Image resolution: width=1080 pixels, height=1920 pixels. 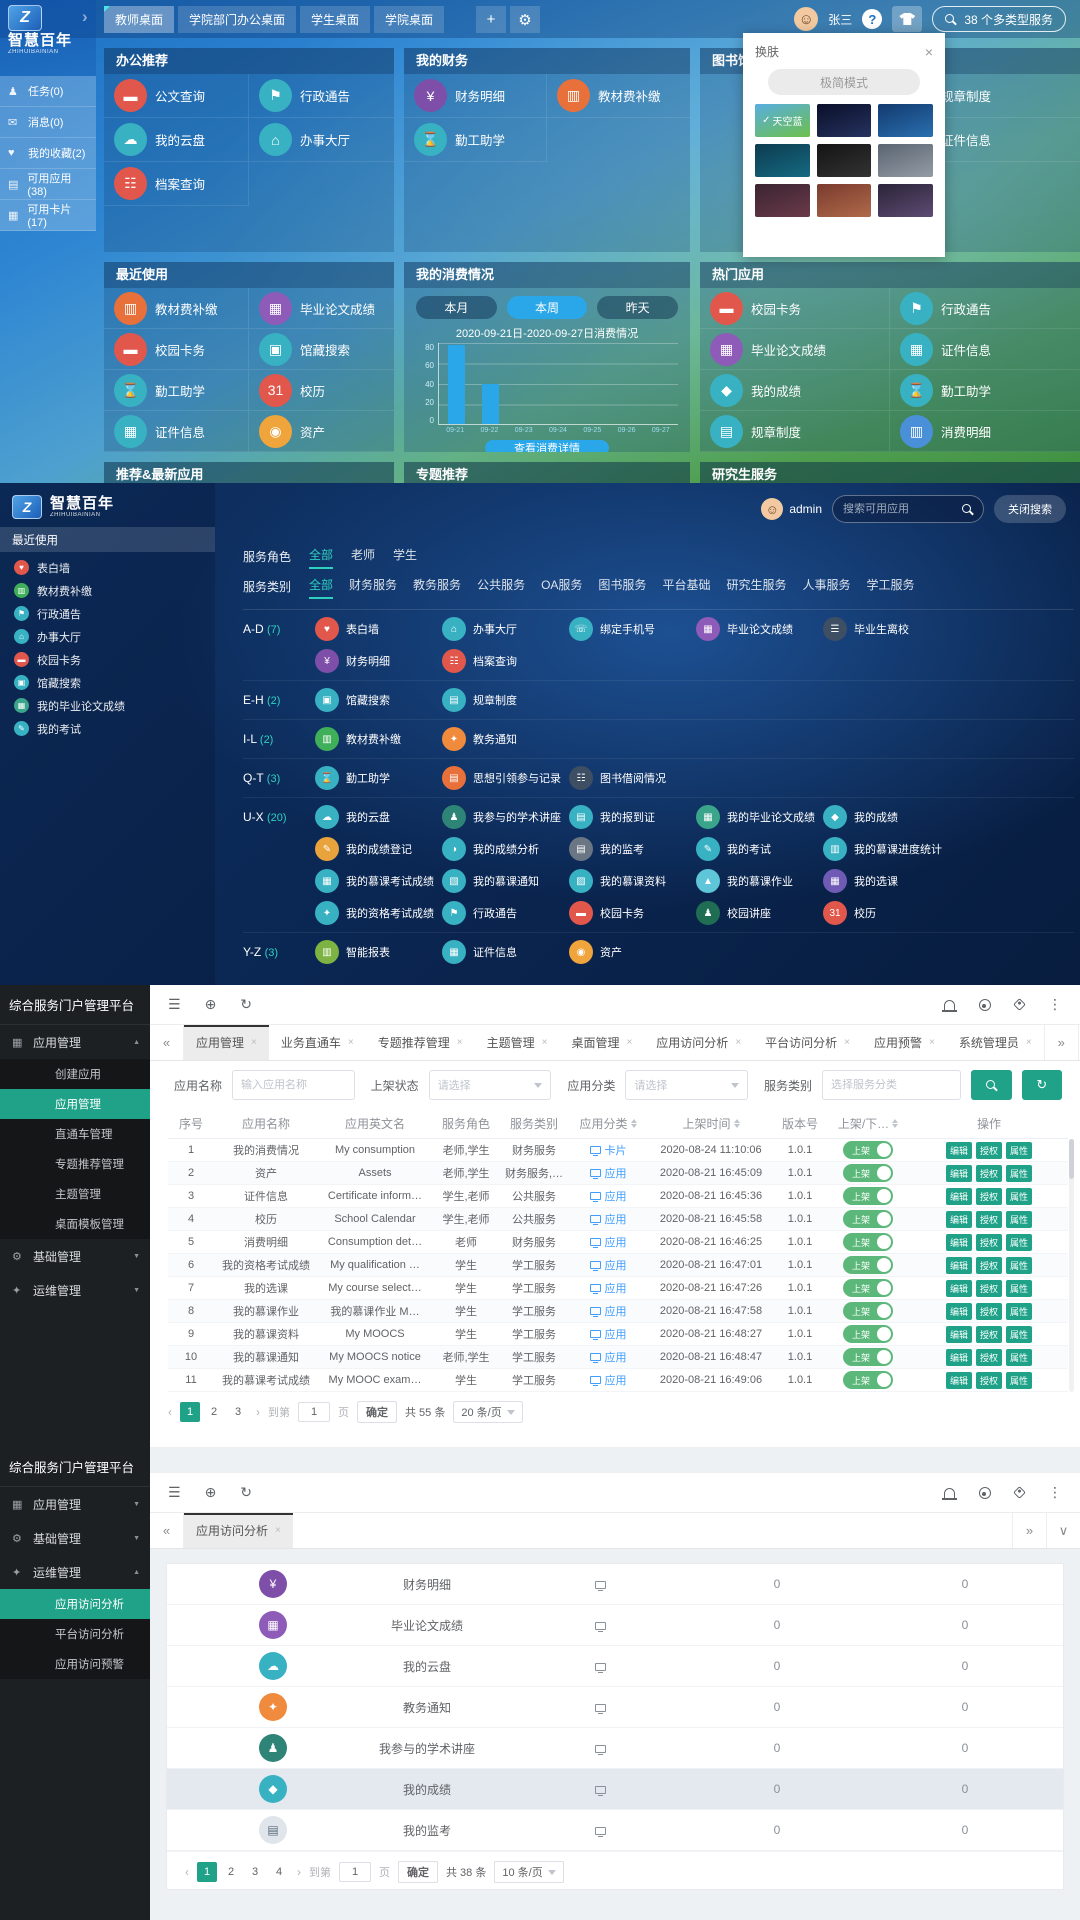 I want to click on analytics-row: ✦ 教务通知 0 0, so click(x=615, y=1707).